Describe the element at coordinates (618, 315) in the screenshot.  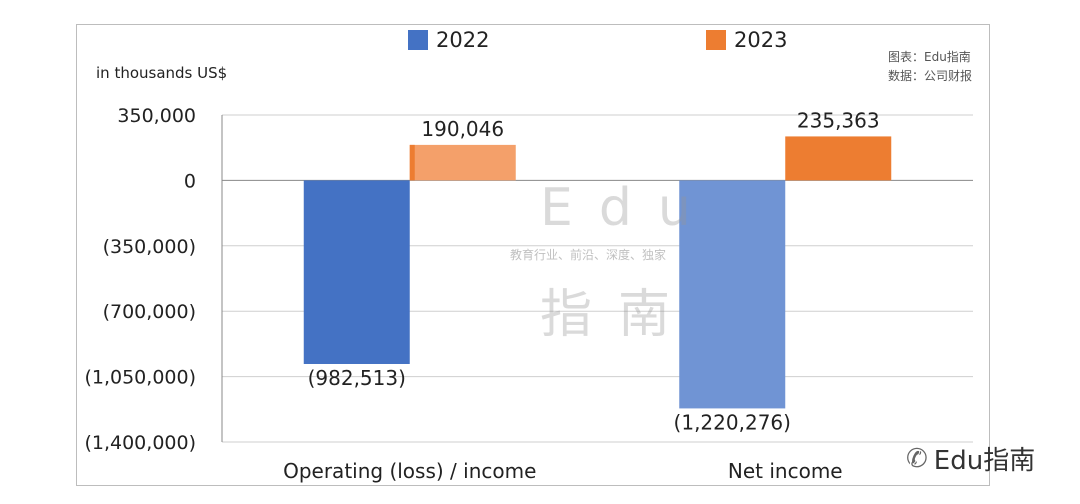
I see `watermark-bottom: 指南` at that location.